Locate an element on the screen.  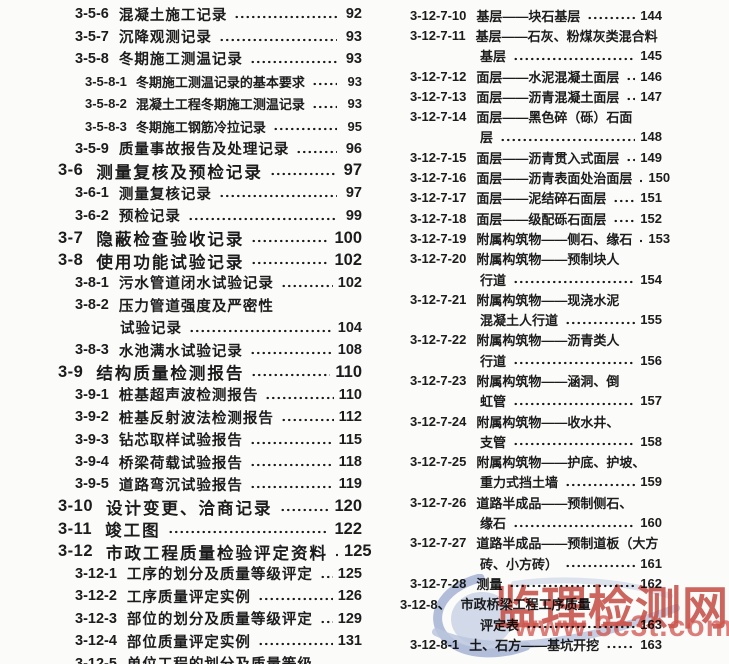
toc-entry-number: 3-5-6 is located at coordinates (92, 14).